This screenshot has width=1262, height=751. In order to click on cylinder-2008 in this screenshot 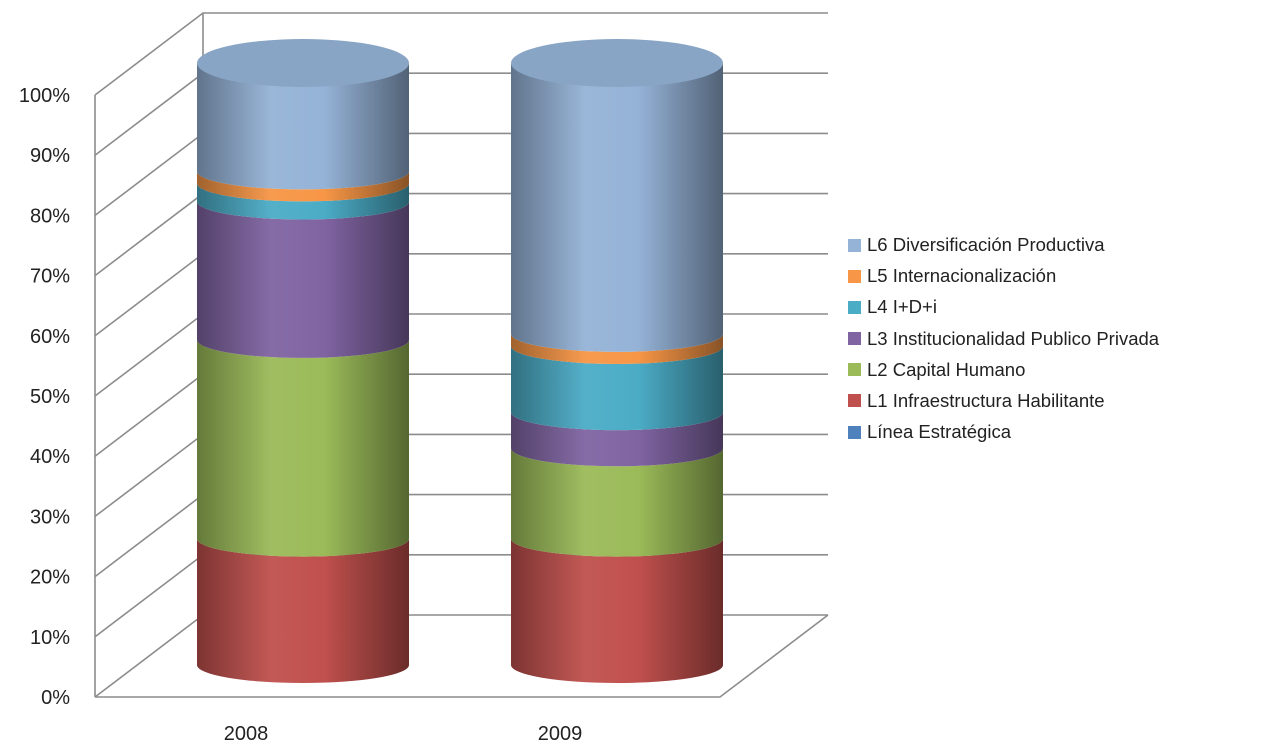, I will do `click(303, 361)`.